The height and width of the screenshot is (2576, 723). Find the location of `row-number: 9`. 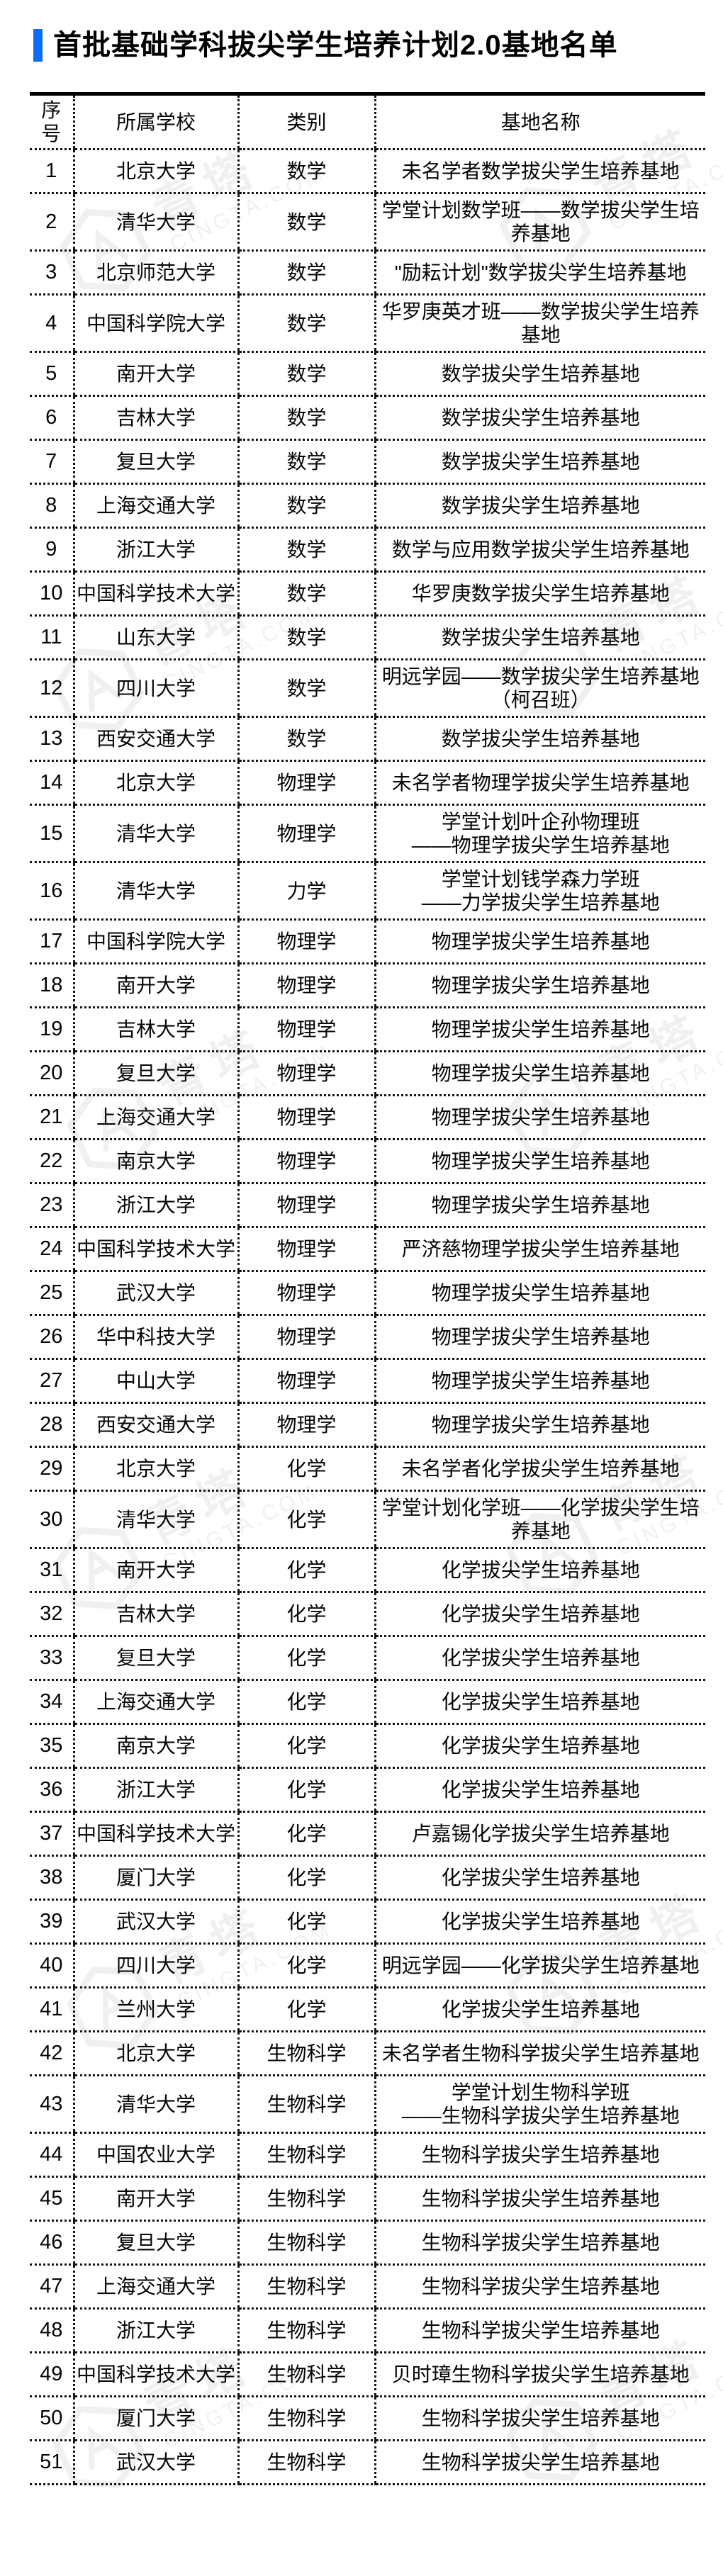

row-number: 9 is located at coordinates (52, 550).